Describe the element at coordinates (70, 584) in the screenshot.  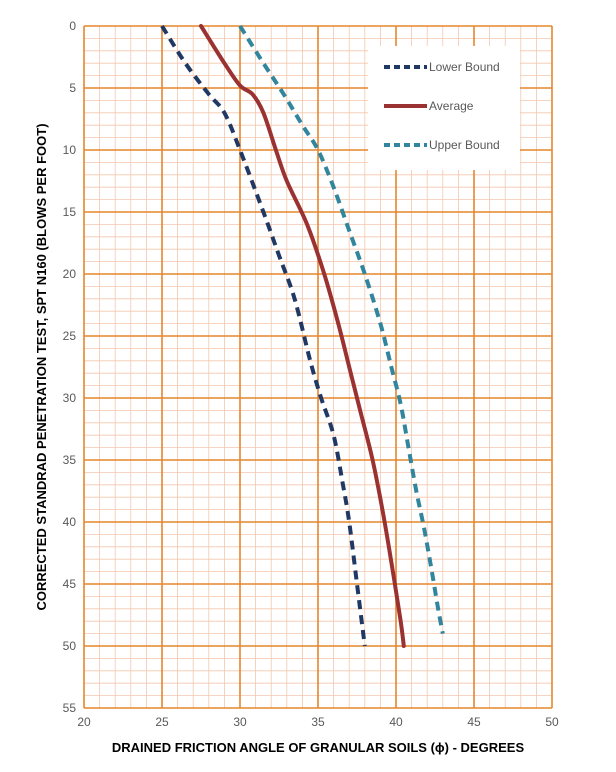
I see `y-tick-label: 45` at that location.